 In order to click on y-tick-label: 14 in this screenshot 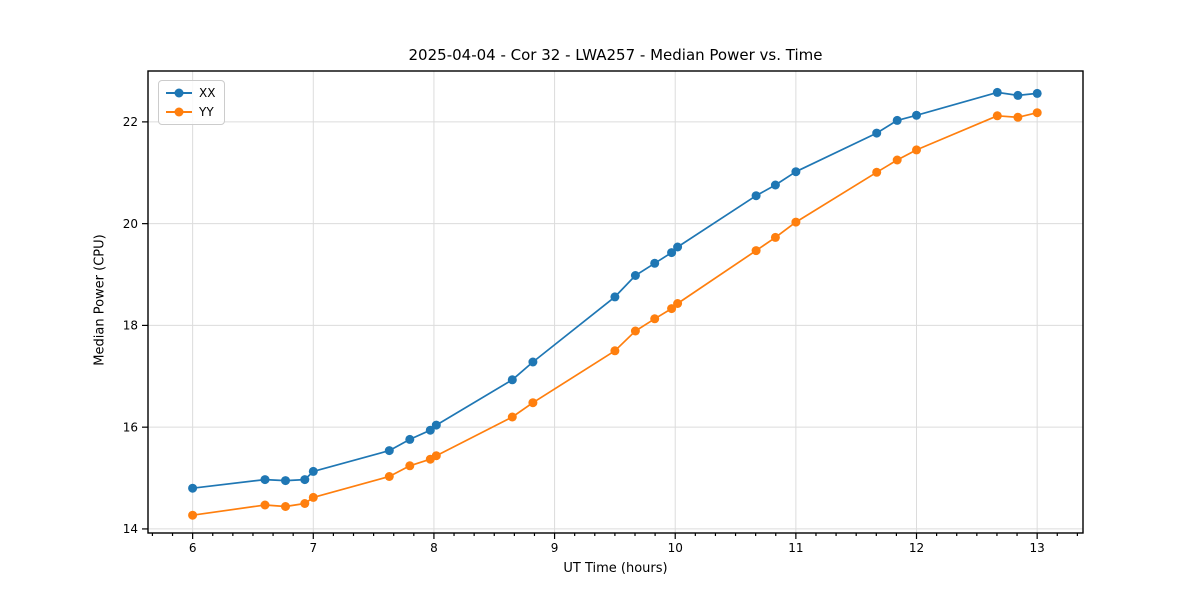, I will do `click(130, 529)`.